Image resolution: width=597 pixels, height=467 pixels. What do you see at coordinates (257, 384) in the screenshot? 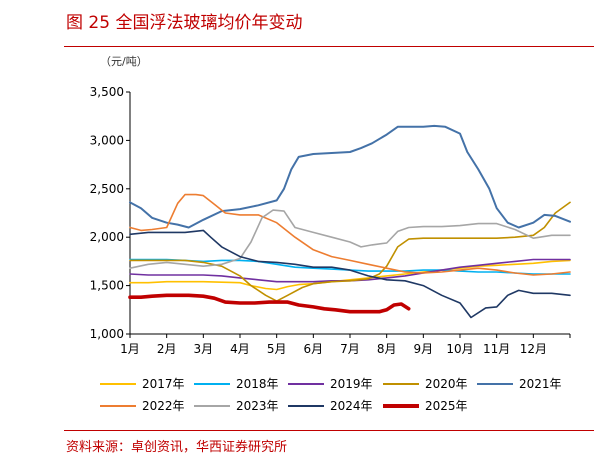
I see `legend-label: 2018年` at bounding box center [257, 384].